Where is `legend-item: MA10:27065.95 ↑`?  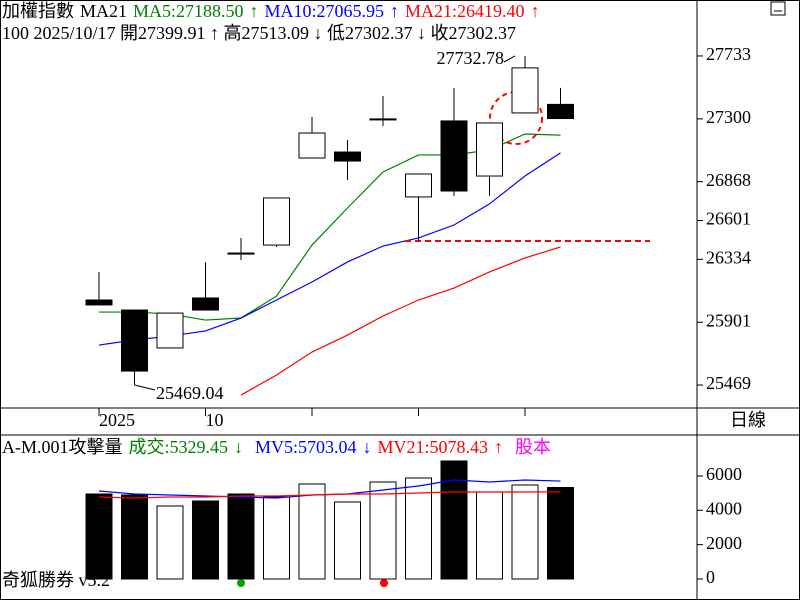 legend-item: MA10:27065.95 ↑ is located at coordinates (332, 11).